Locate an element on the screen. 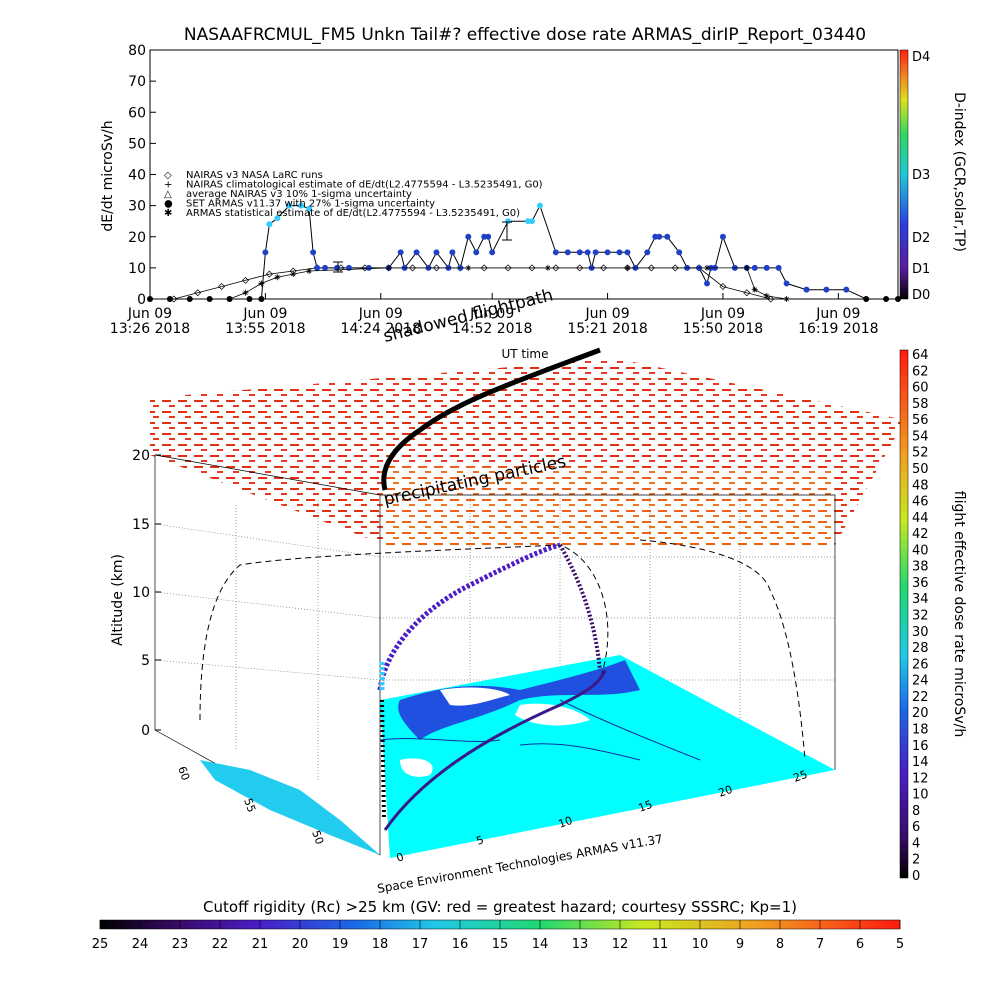 Image resolution: width=1000 pixels, height=1000 pixels. rigidity-tick-label: 25 is located at coordinates (100, 944).